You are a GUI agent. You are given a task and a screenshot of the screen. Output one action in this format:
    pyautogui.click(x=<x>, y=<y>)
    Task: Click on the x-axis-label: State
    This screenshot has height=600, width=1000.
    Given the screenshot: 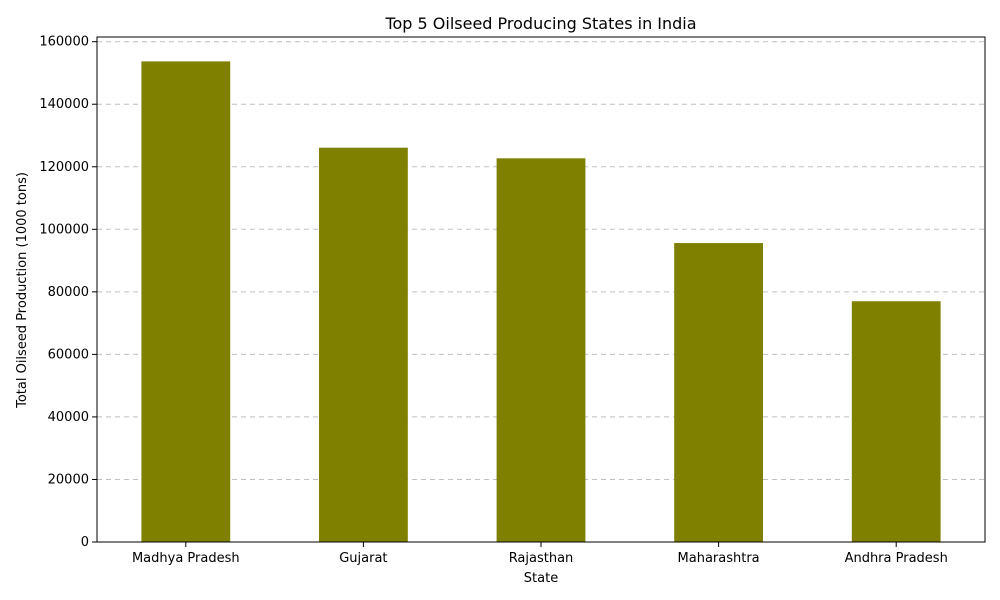 What is the action you would take?
    pyautogui.click(x=541, y=578)
    